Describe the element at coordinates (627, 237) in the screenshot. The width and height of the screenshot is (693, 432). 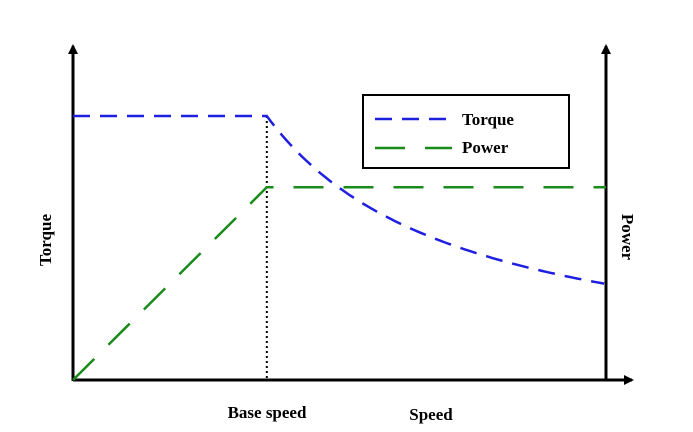
I see `right-y-axis-label: Power` at that location.